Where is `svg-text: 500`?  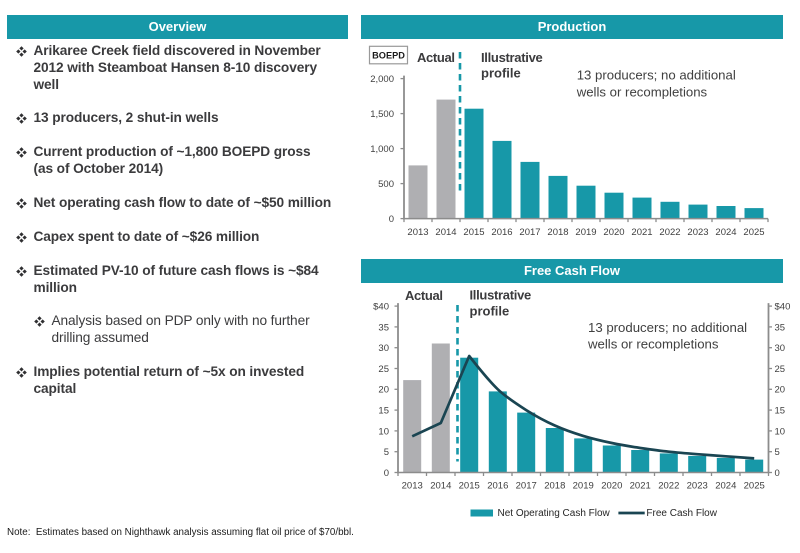 svg-text: 500 is located at coordinates (386, 184).